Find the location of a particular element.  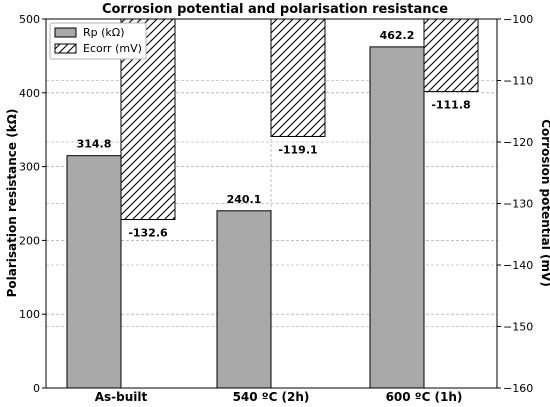

data-label-ecorr-0: -132.6 is located at coordinates (148, 232).